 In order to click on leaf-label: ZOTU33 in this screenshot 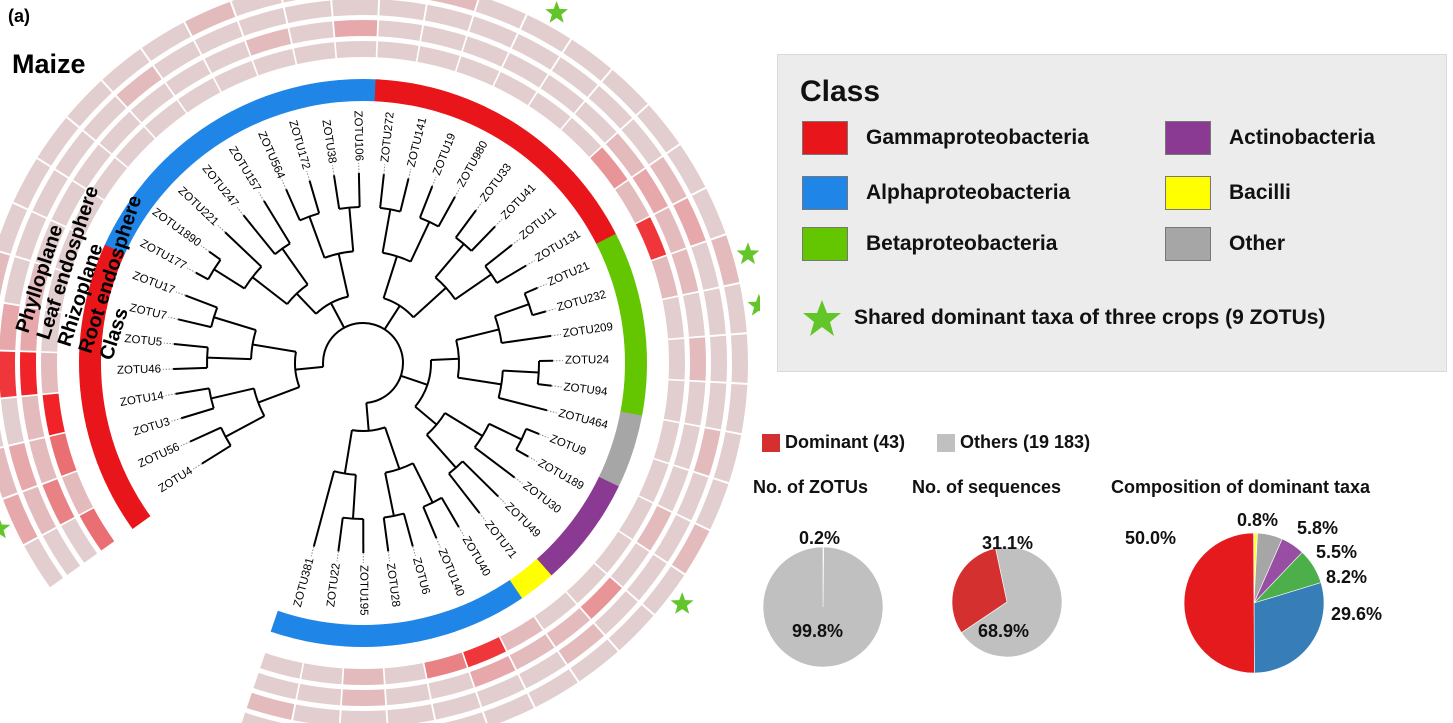, I will do `click(496, 183)`.